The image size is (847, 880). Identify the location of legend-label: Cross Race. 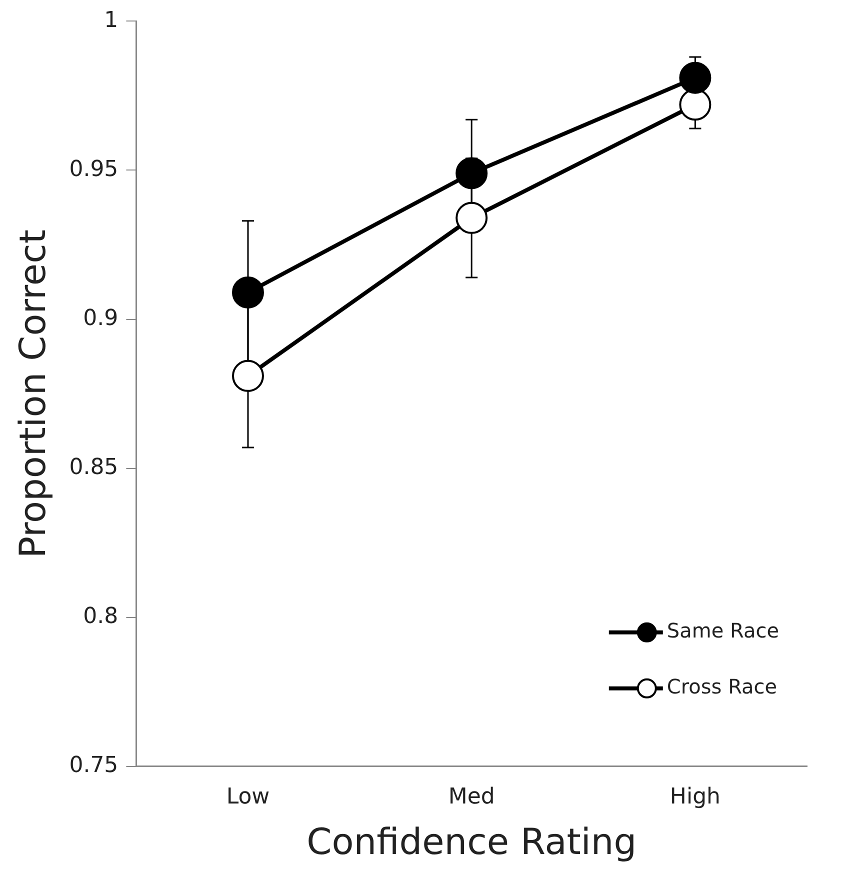
(722, 686).